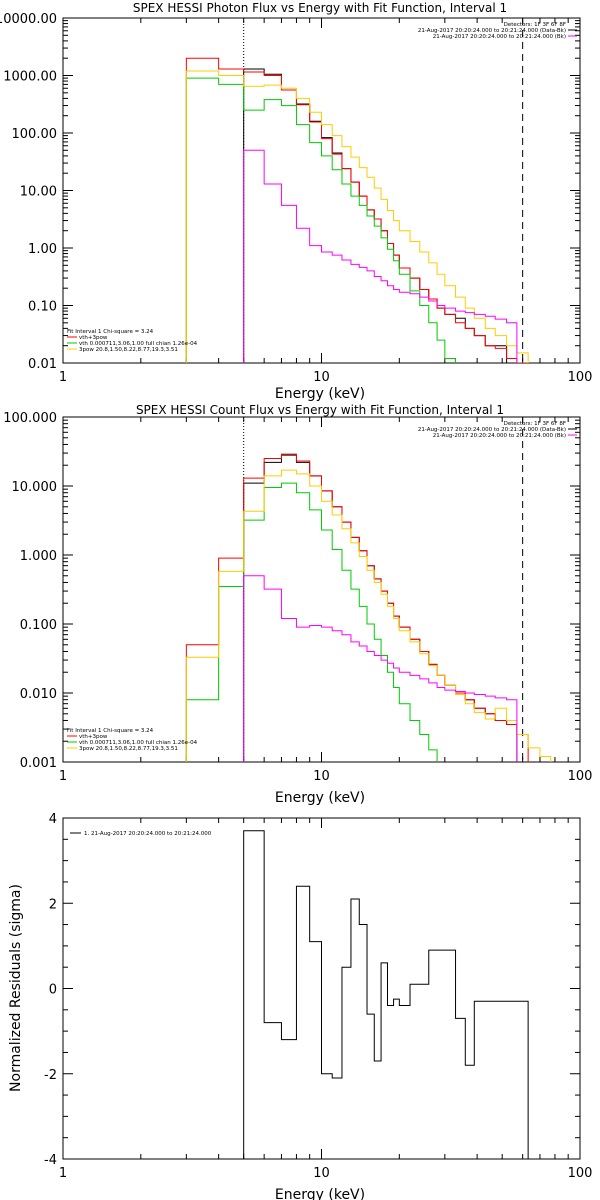  I want to click on y-tick-label: 0.010, so click(38, 694).